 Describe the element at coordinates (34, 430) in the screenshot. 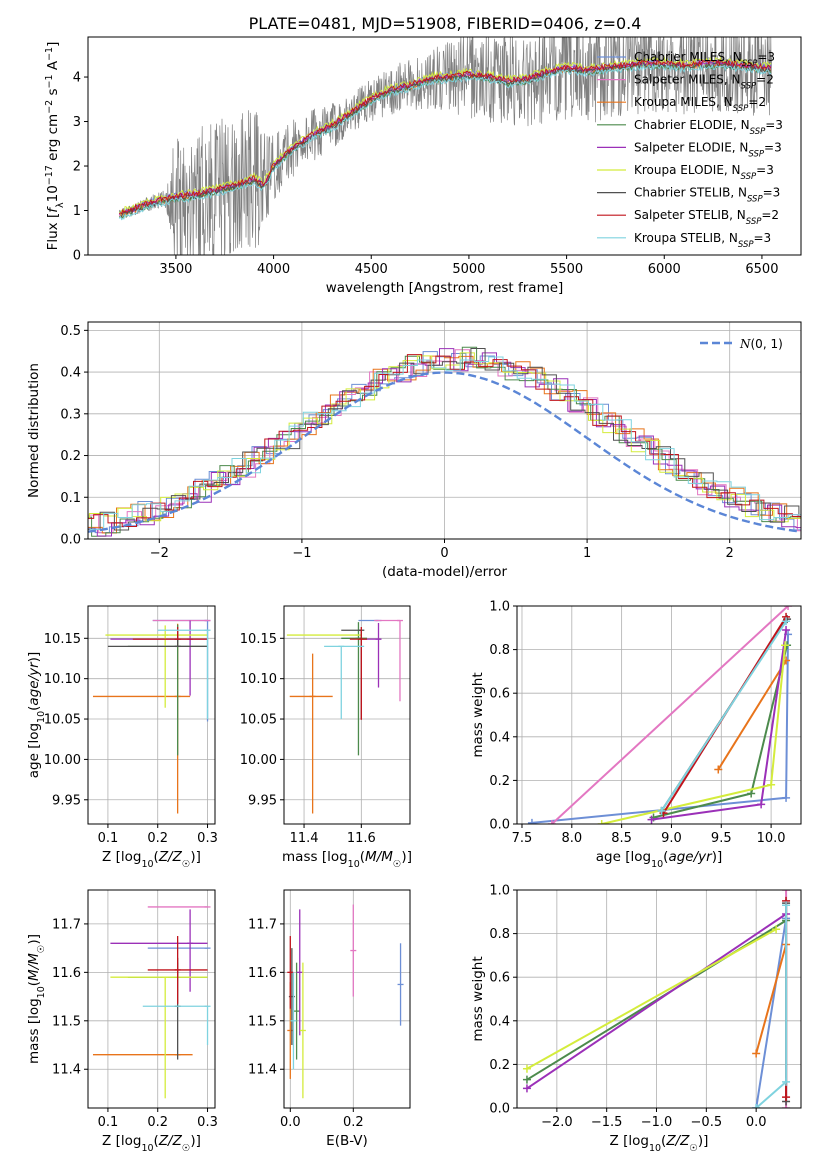

I see `y-axis-label: Normed distribution` at that location.